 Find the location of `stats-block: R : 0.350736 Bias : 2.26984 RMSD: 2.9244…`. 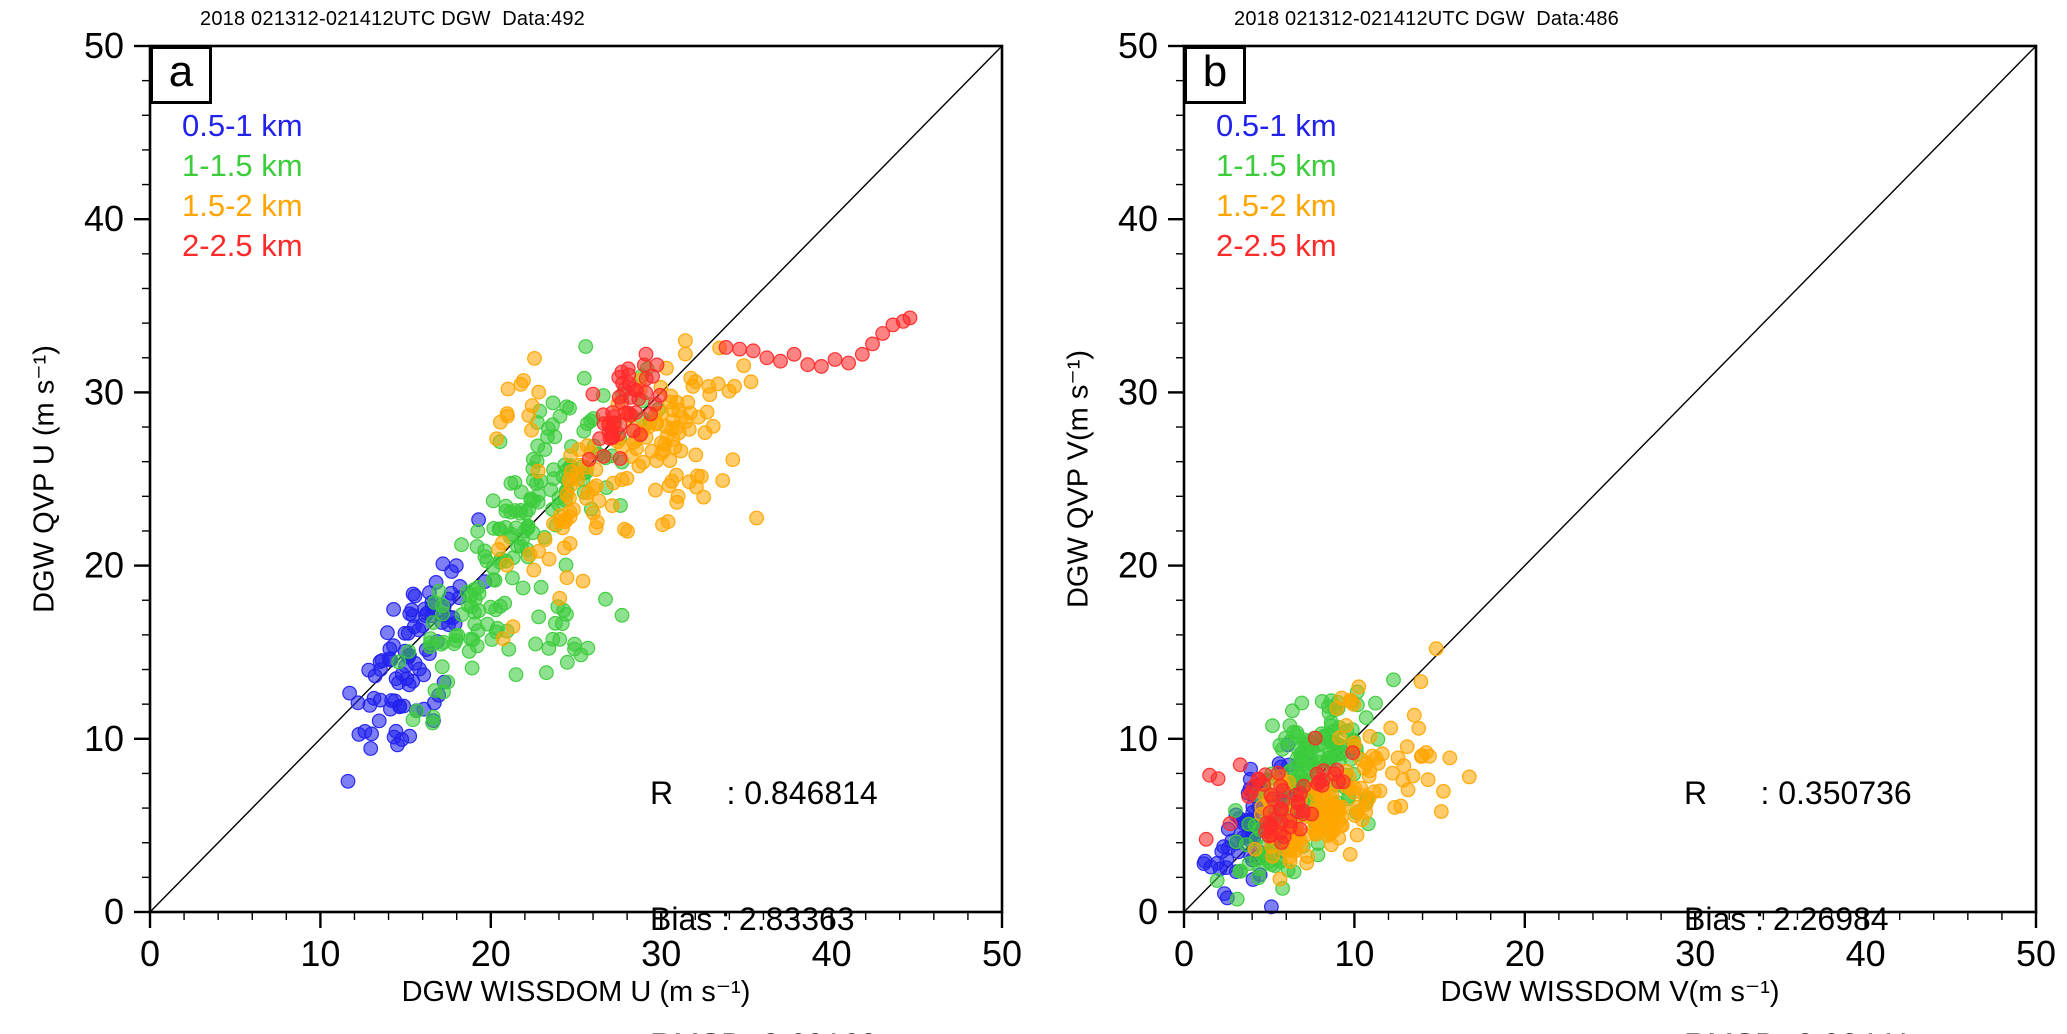

stats-block: R : 0.350736 Bias : 2.26984 RMSD: 2.9244… is located at coordinates (1798, 861).